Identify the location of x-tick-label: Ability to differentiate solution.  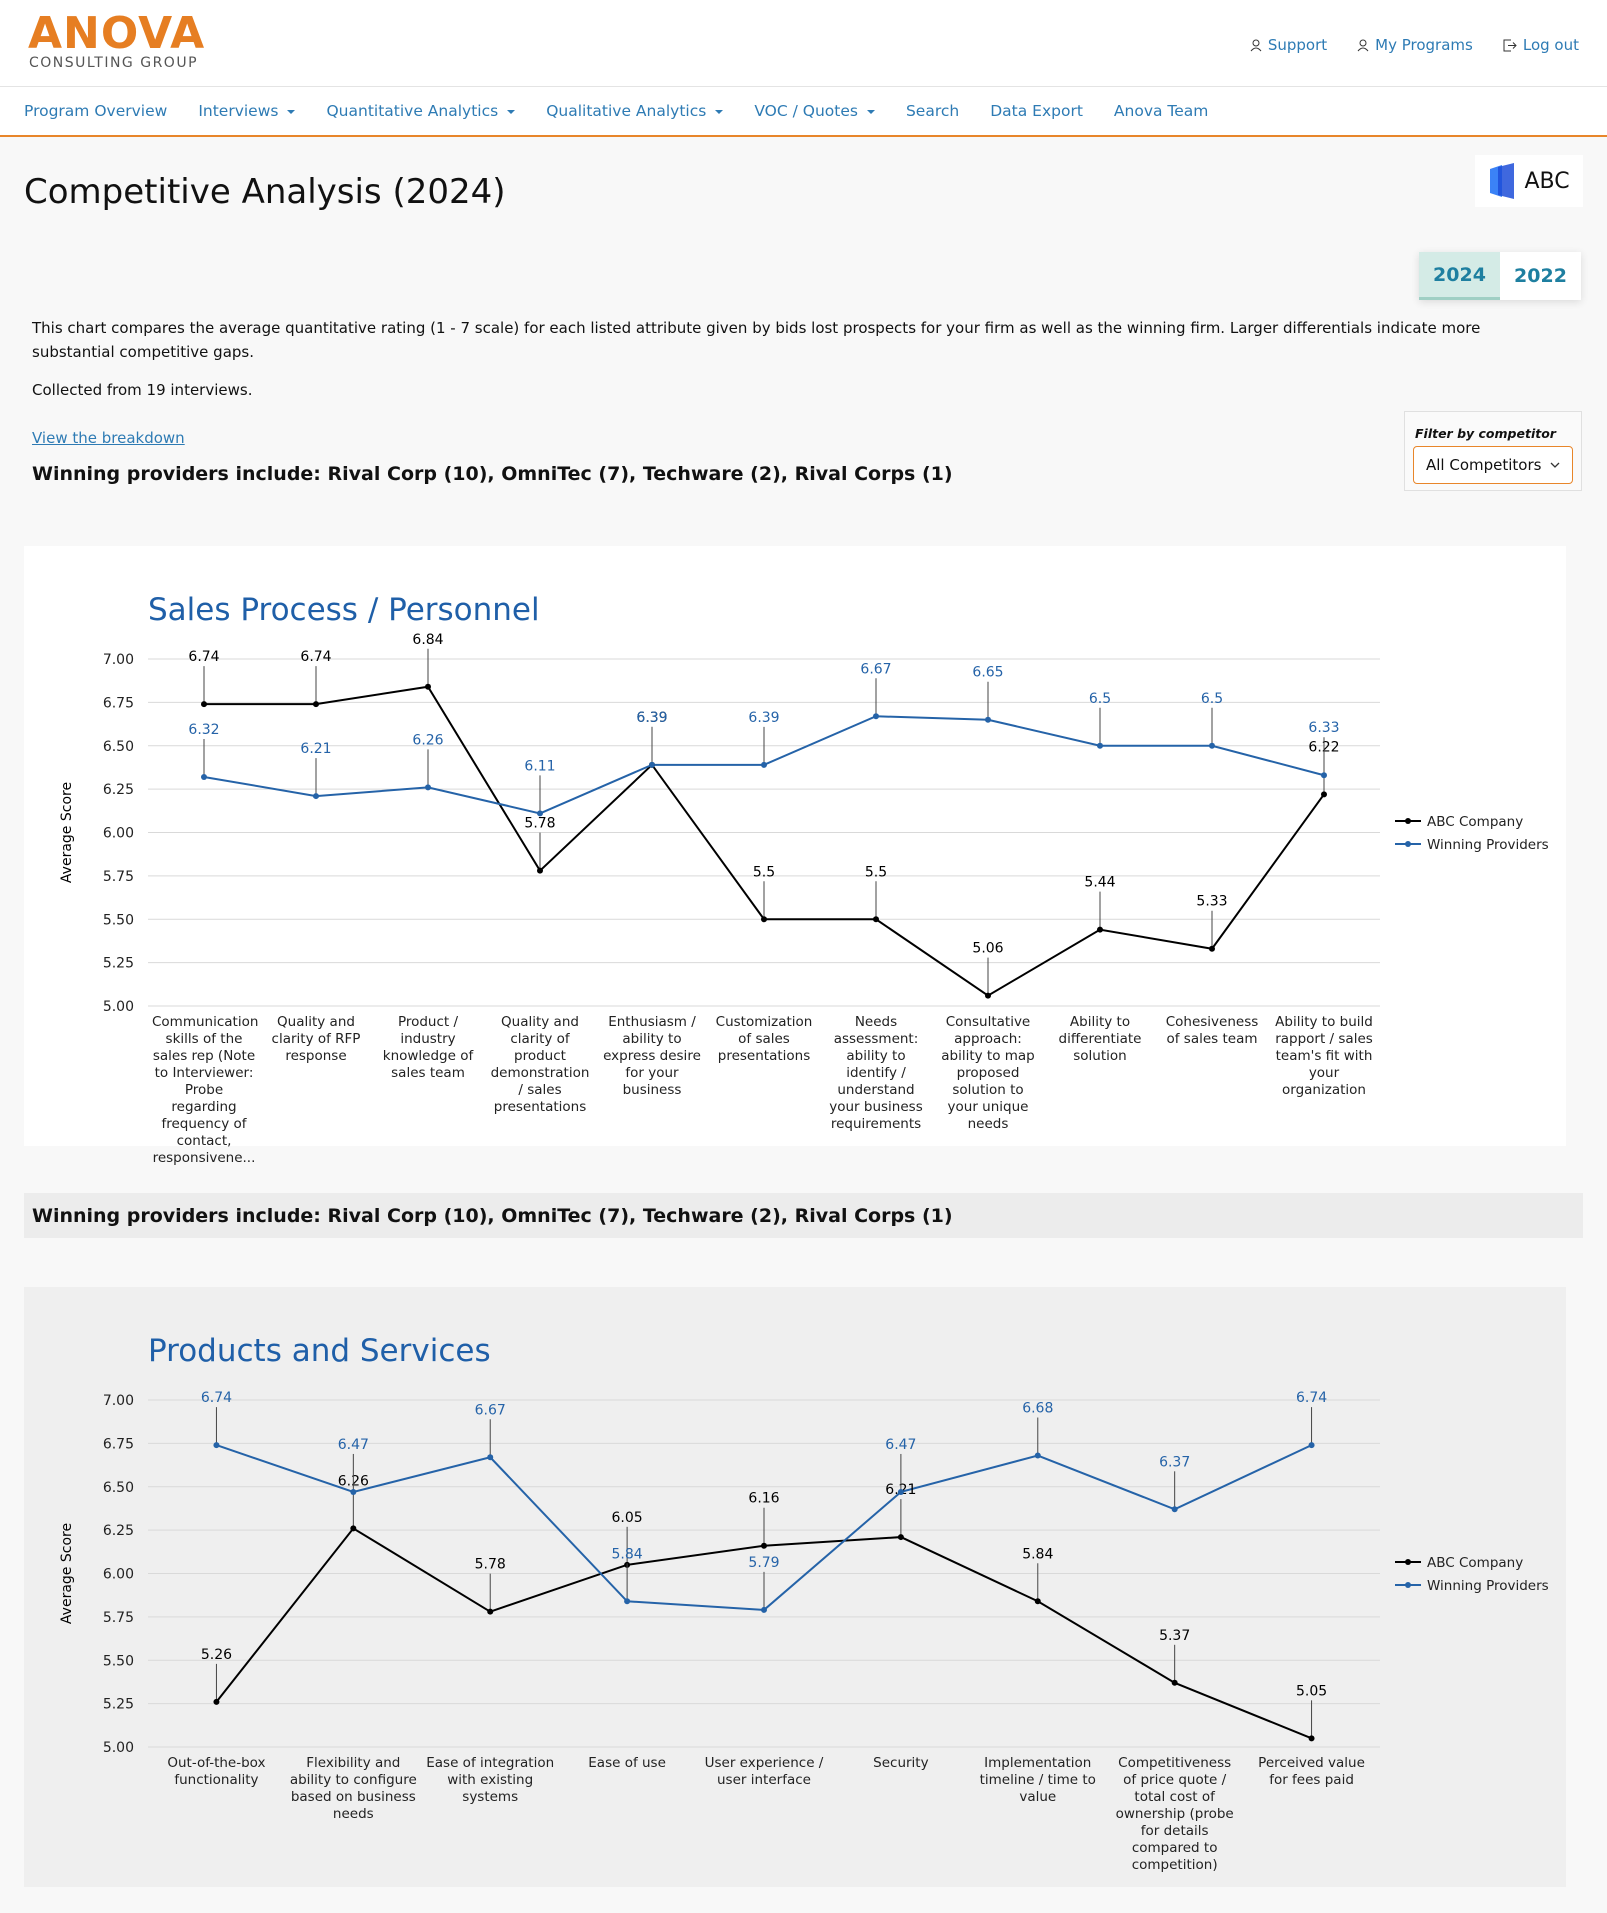
(1100, 1039).